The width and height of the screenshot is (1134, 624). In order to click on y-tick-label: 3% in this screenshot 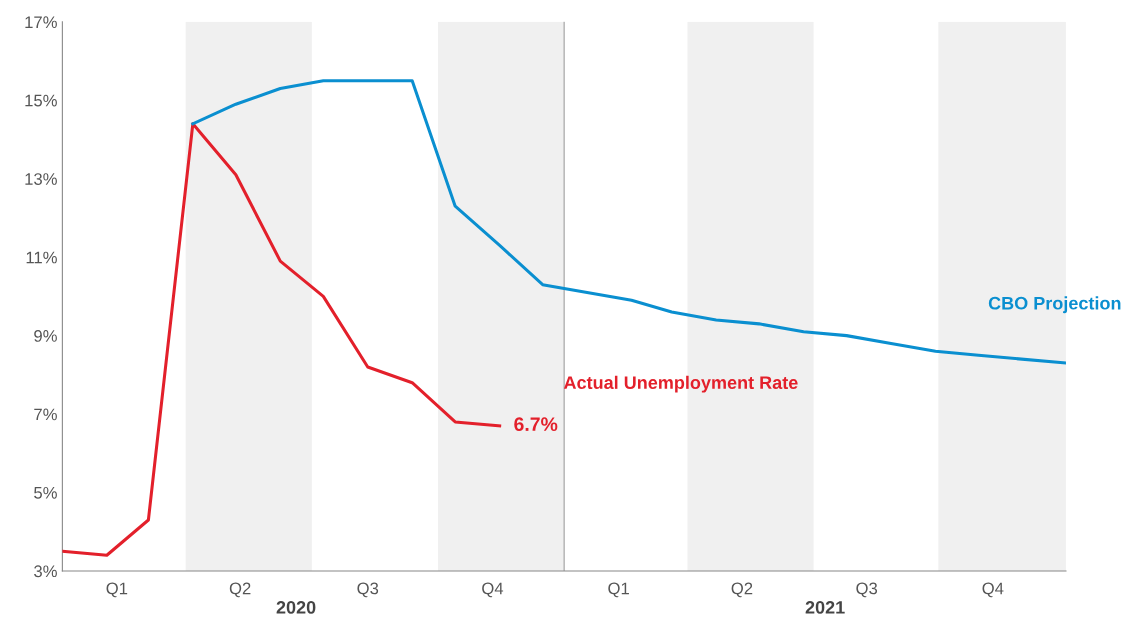, I will do `click(45, 571)`.